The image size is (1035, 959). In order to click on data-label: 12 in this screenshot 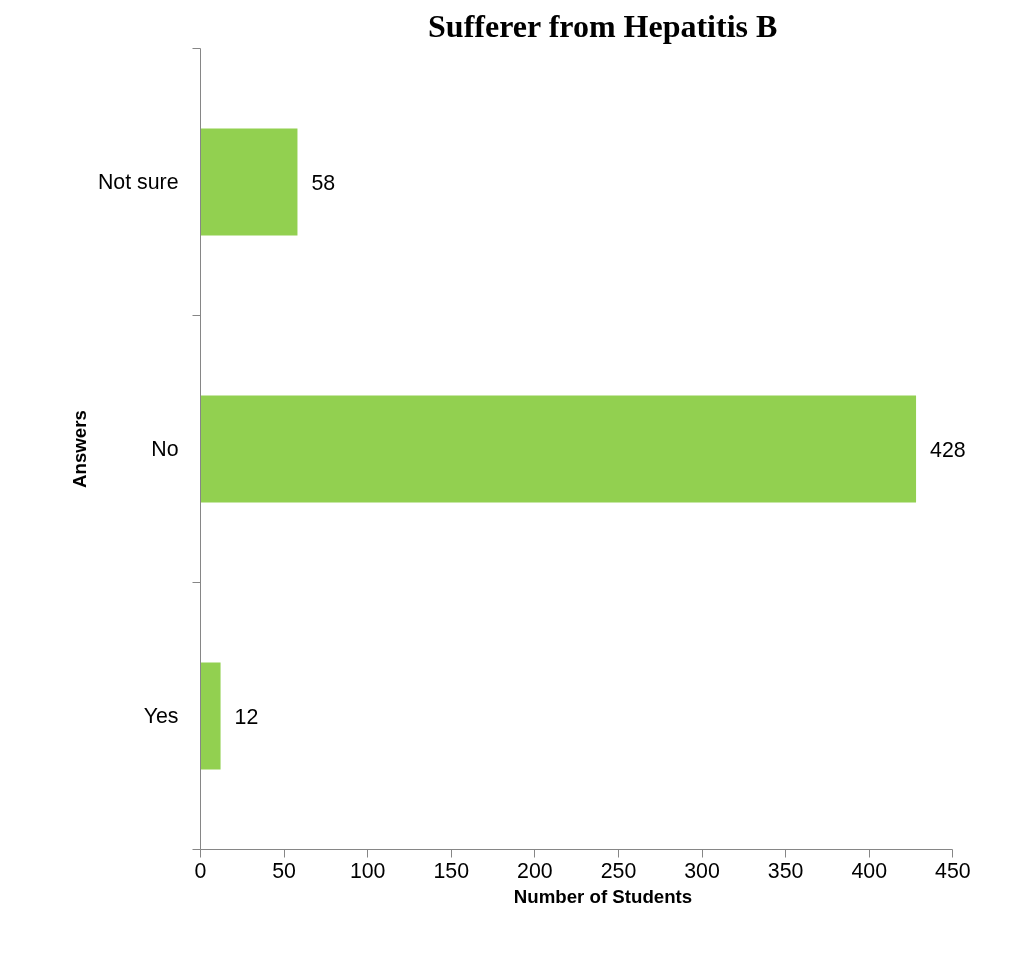, I will do `click(246, 716)`.